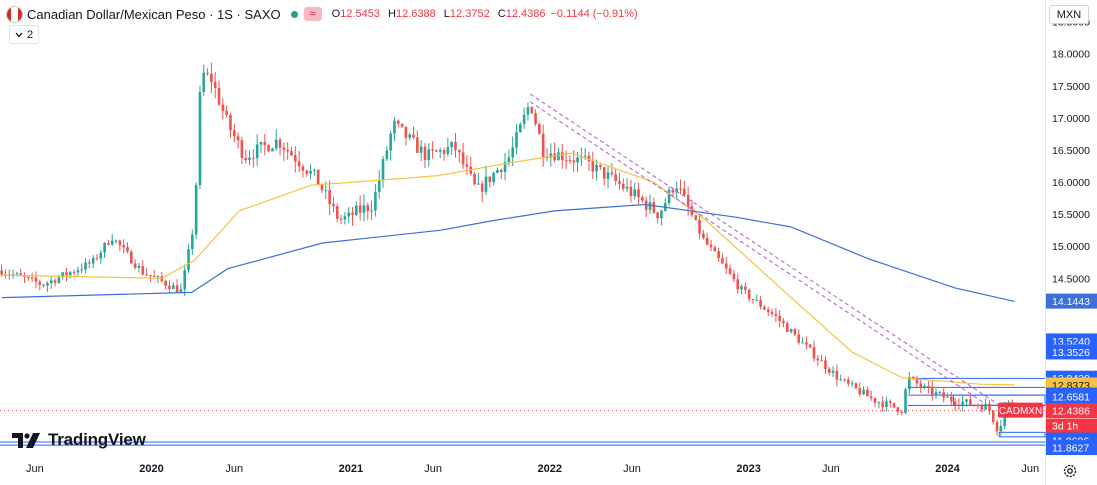  What do you see at coordinates (1070, 449) in the screenshot?
I see `axis-price-label-text: 11.8627` at bounding box center [1070, 449].